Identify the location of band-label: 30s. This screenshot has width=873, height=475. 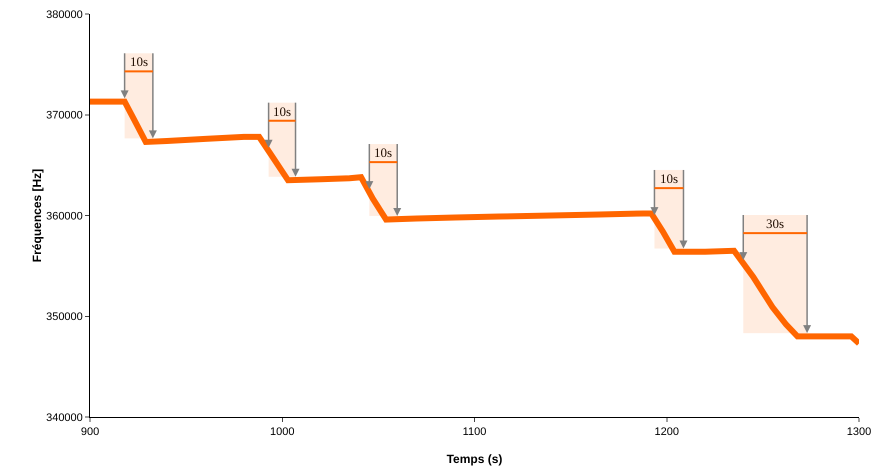
(775, 223).